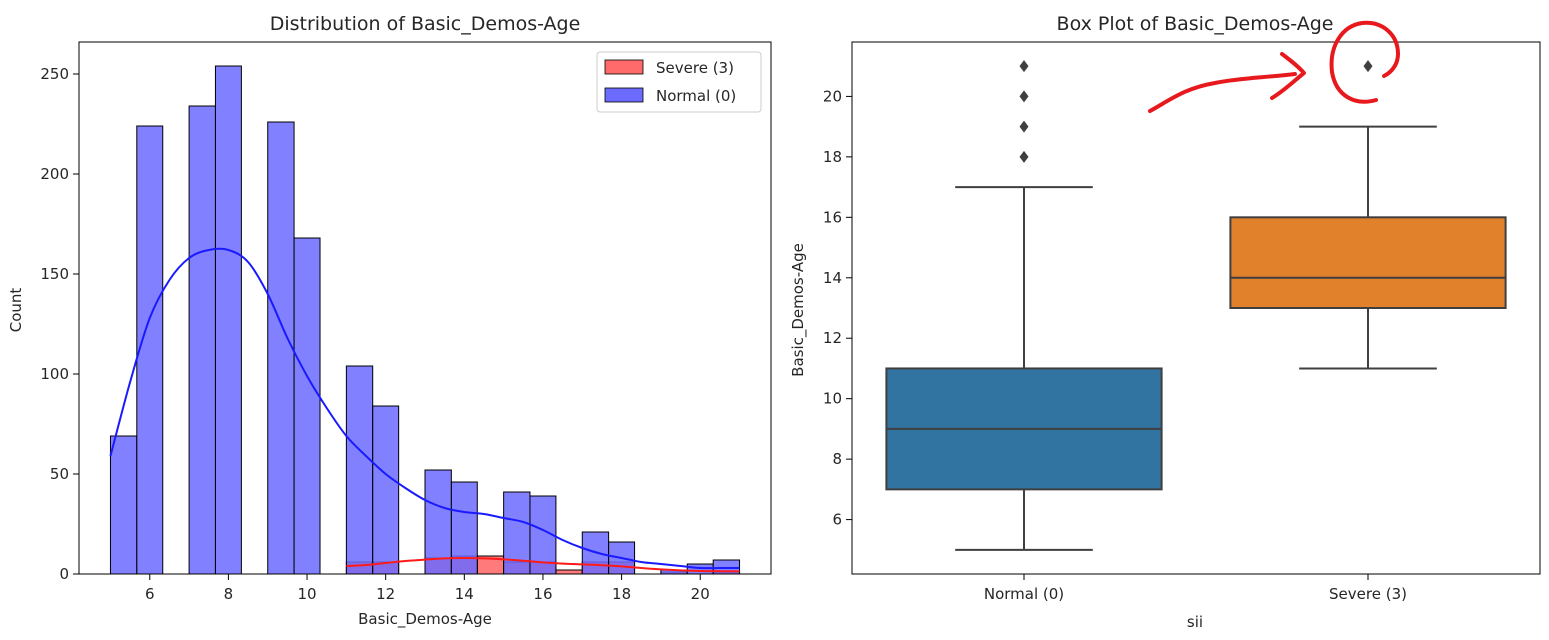 The width and height of the screenshot is (1549, 640). Describe the element at coordinates (621, 594) in the screenshot. I see `x-tick-label: 18` at that location.